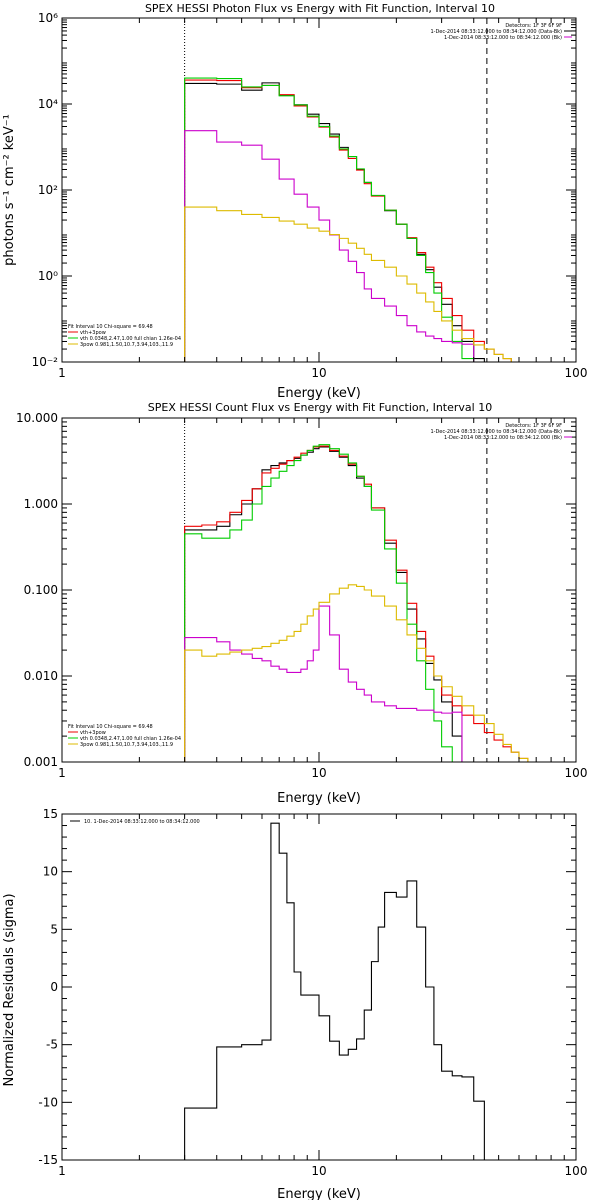 The width and height of the screenshot is (600, 1200). Describe the element at coordinates (48, 1102) in the screenshot. I see `residuals-y-tick-label: -10` at that location.